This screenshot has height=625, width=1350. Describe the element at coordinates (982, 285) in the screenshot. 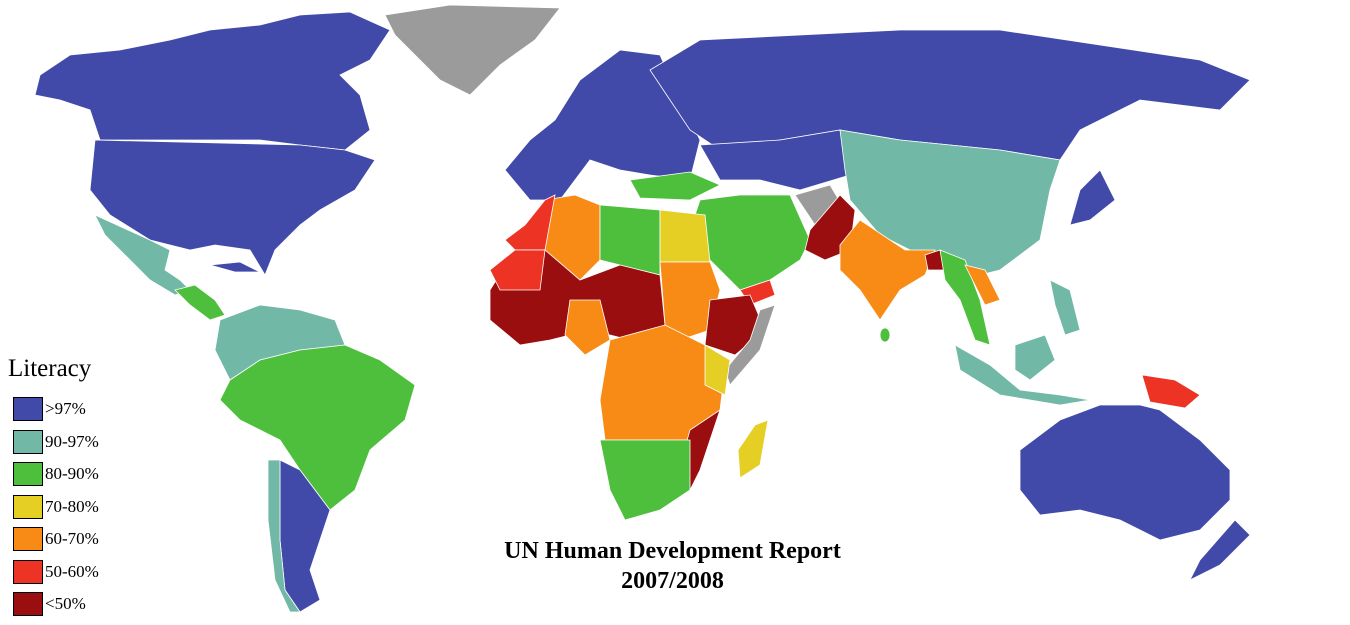

I see `region-laos-cambodia` at that location.